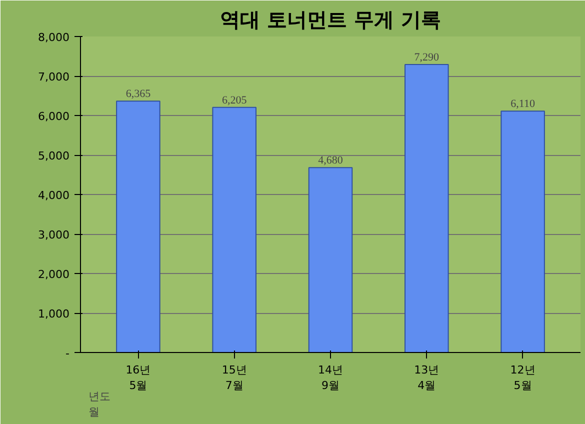 This screenshot has width=585, height=424. Describe the element at coordinates (427, 58) in the screenshot. I see `data-label: 7,290` at that location.